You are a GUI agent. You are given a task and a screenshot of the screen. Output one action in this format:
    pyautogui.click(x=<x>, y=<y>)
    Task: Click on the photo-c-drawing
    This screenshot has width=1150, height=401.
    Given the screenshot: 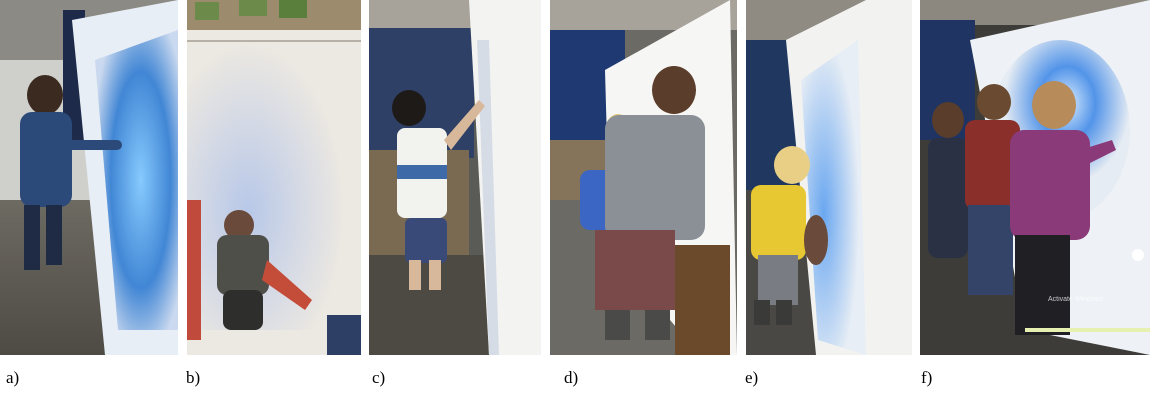 What is the action you would take?
    pyautogui.click(x=455, y=177)
    